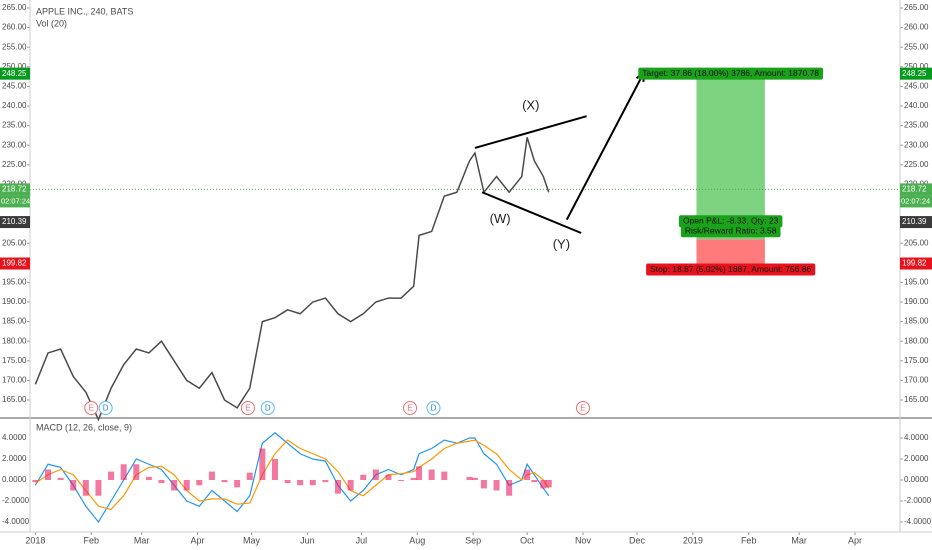 The width and height of the screenshot is (932, 550). Describe the element at coordinates (142, 540) in the screenshot. I see `x-tick-label: Mar` at that location.